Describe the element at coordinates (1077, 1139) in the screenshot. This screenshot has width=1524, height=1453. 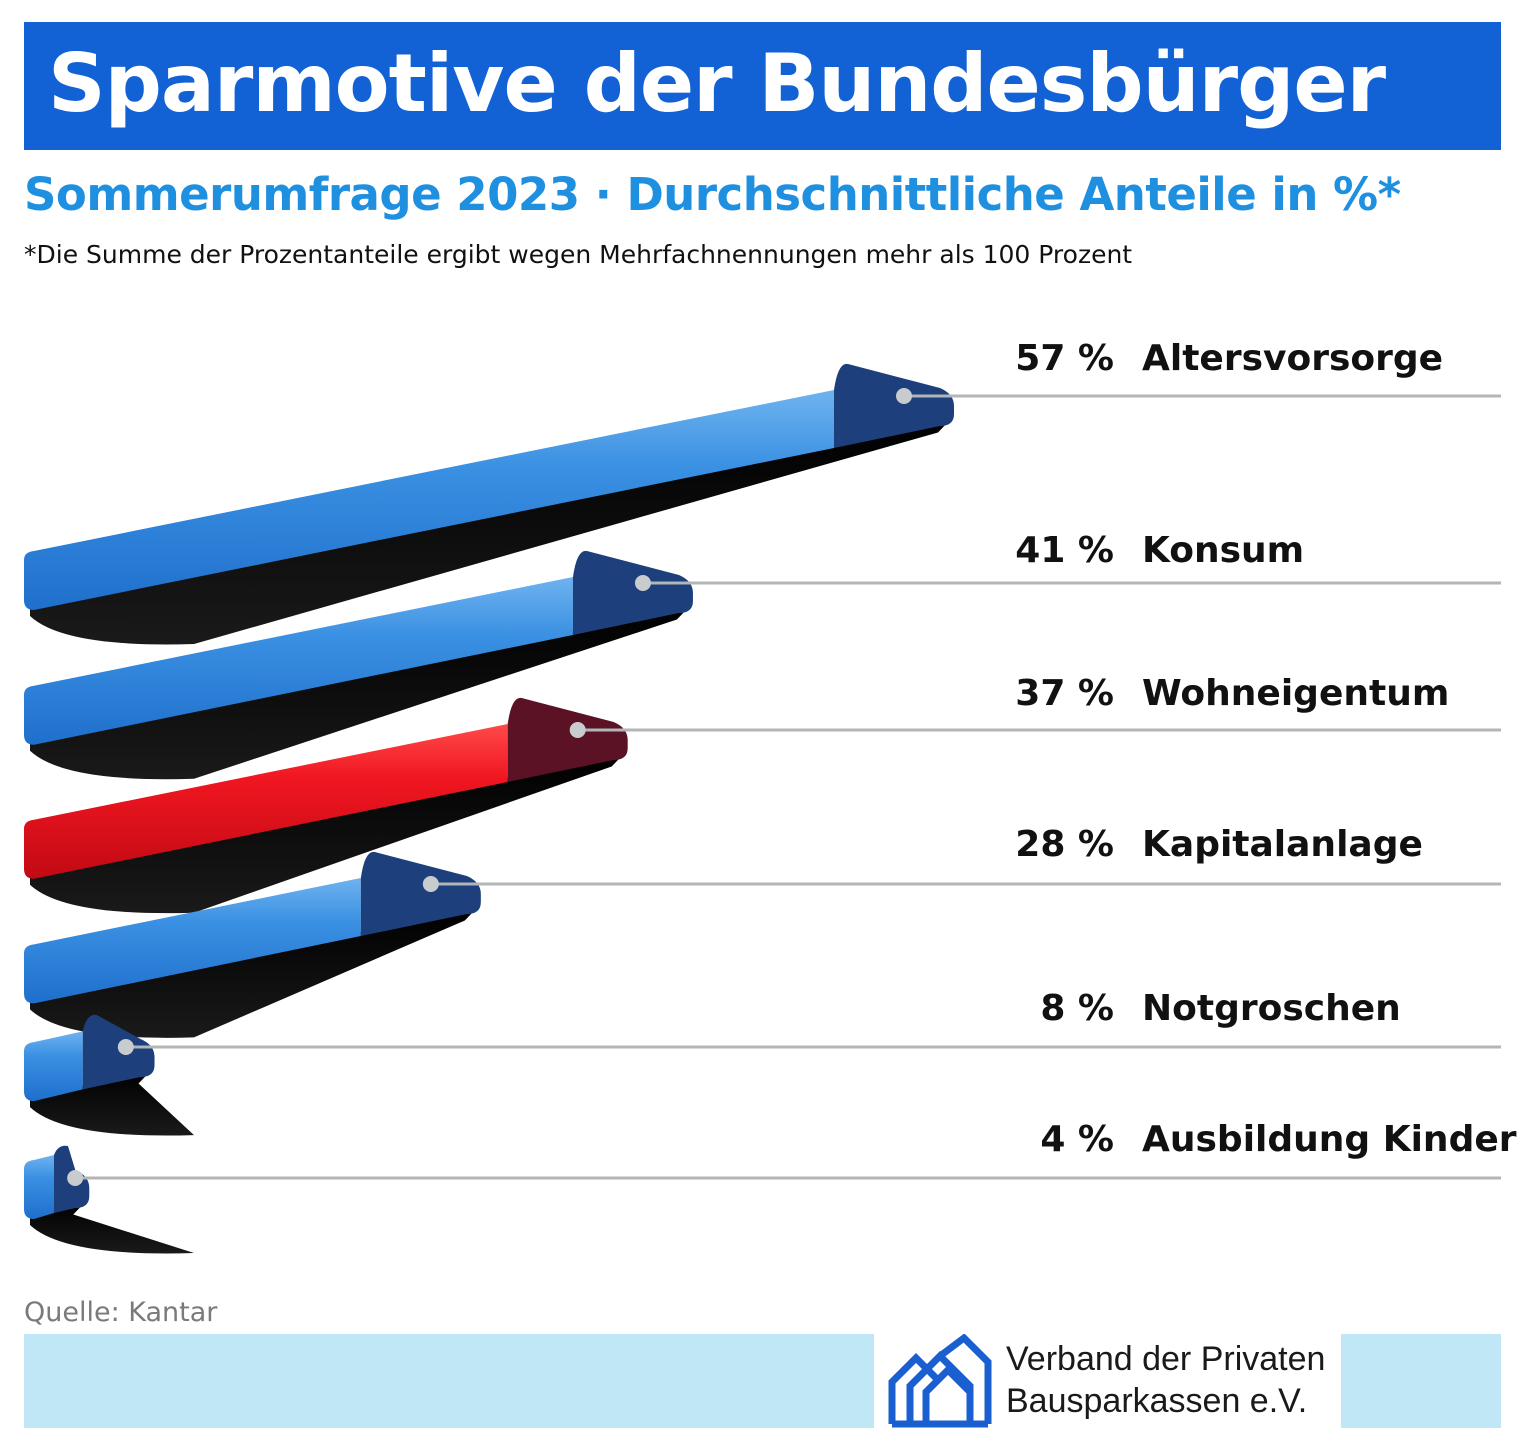
I see `value-label: 4 %` at that location.